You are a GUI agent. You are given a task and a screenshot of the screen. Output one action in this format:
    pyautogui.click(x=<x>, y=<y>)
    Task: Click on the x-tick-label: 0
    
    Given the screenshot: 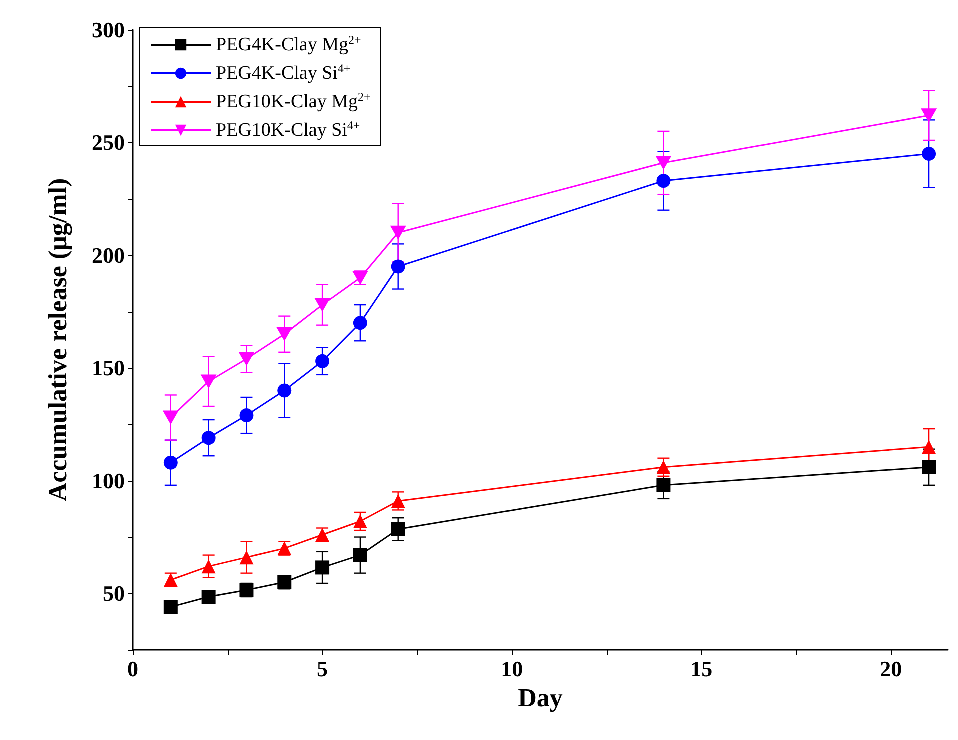 What is the action you would take?
    pyautogui.click(x=133, y=669)
    